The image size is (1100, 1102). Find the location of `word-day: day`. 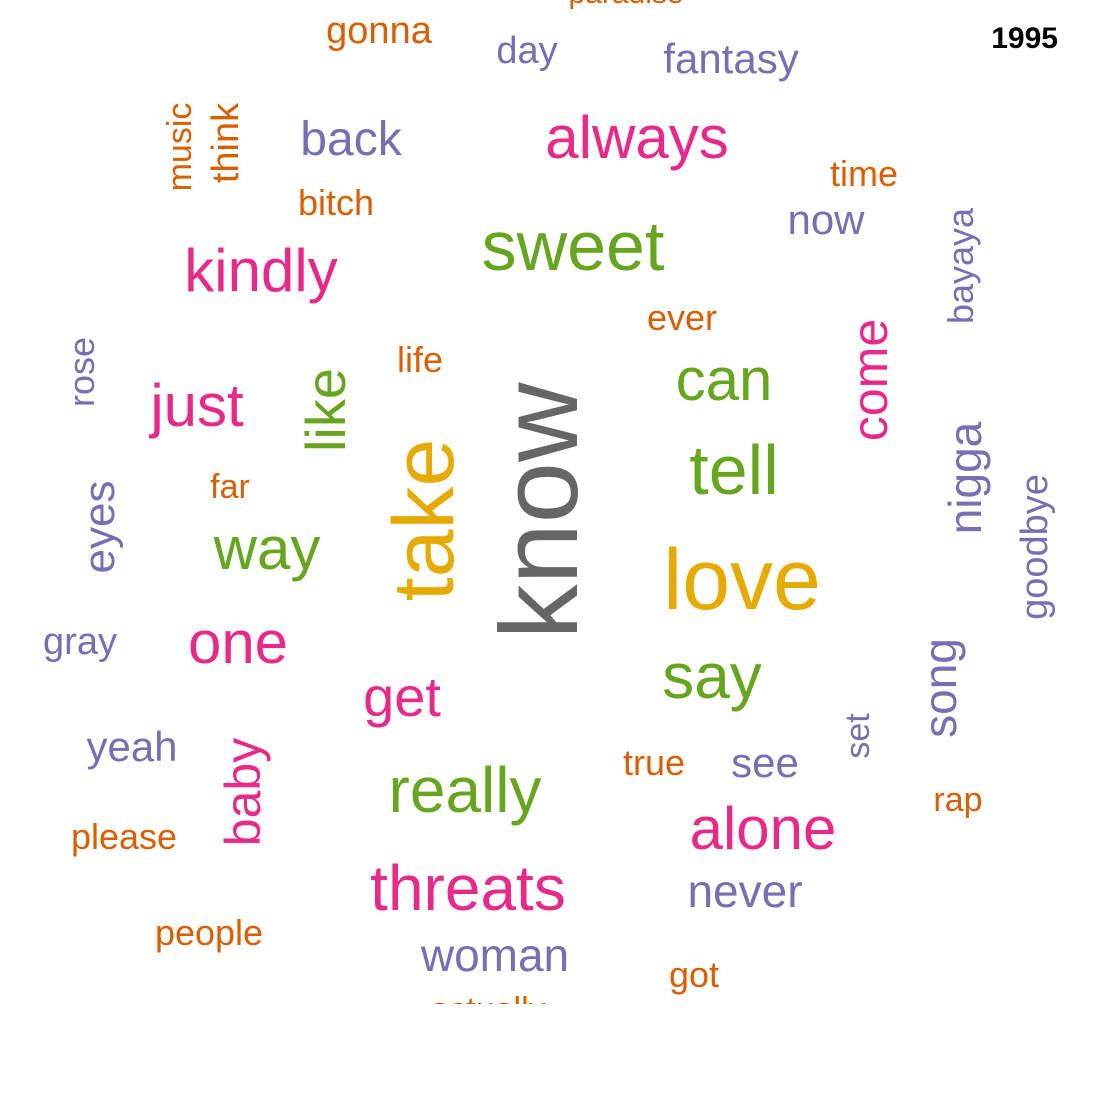

word-day: day is located at coordinates (527, 51).